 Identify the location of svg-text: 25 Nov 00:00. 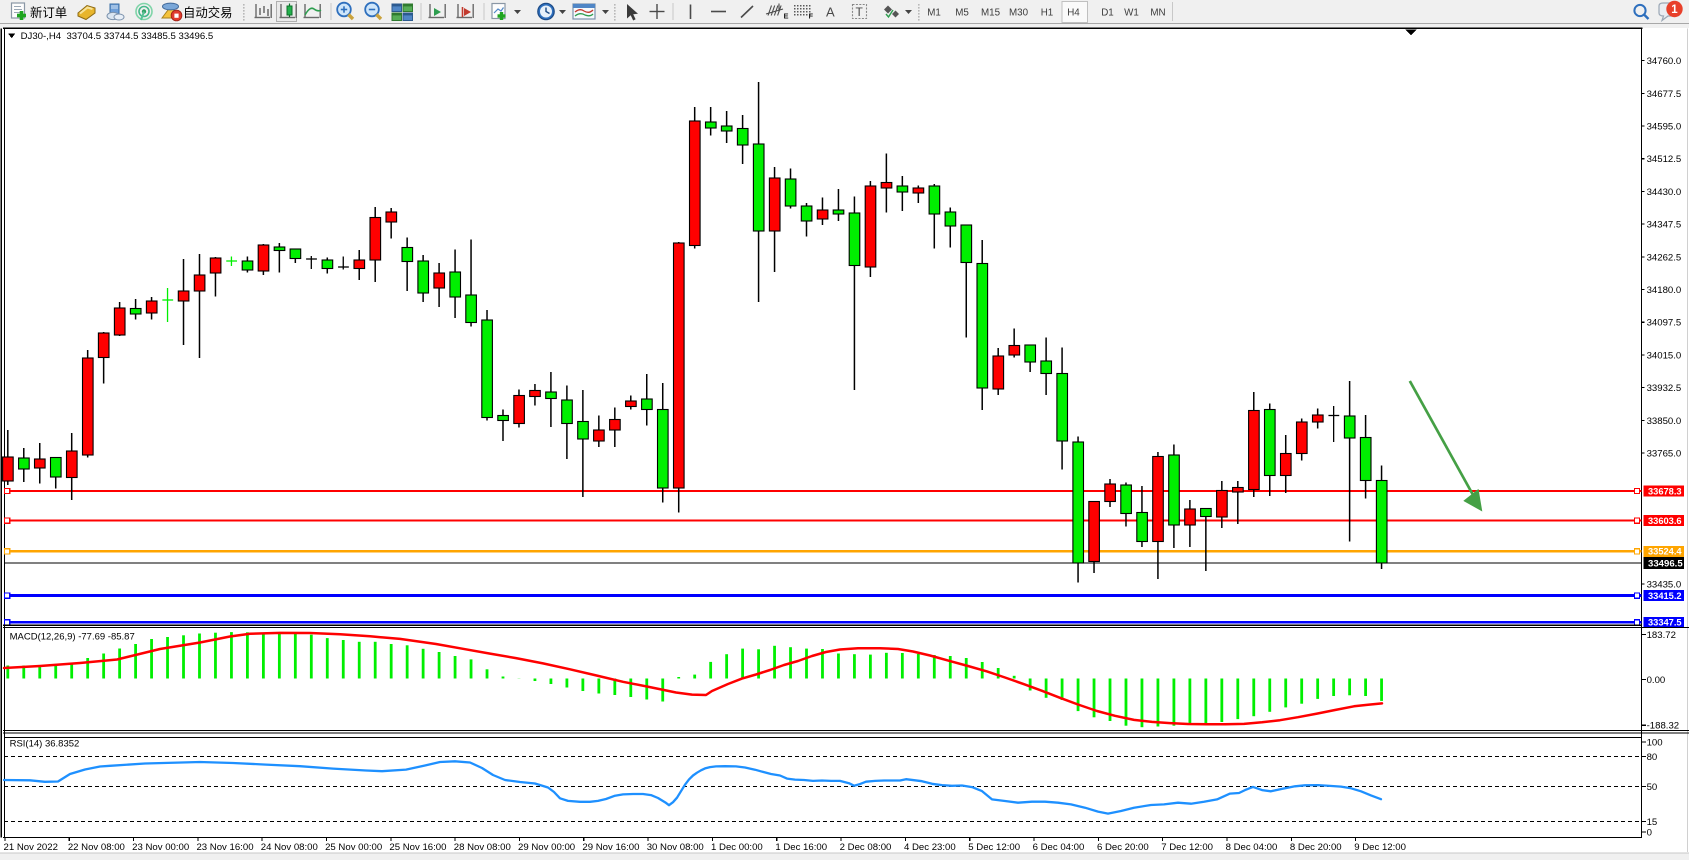
(353, 847).